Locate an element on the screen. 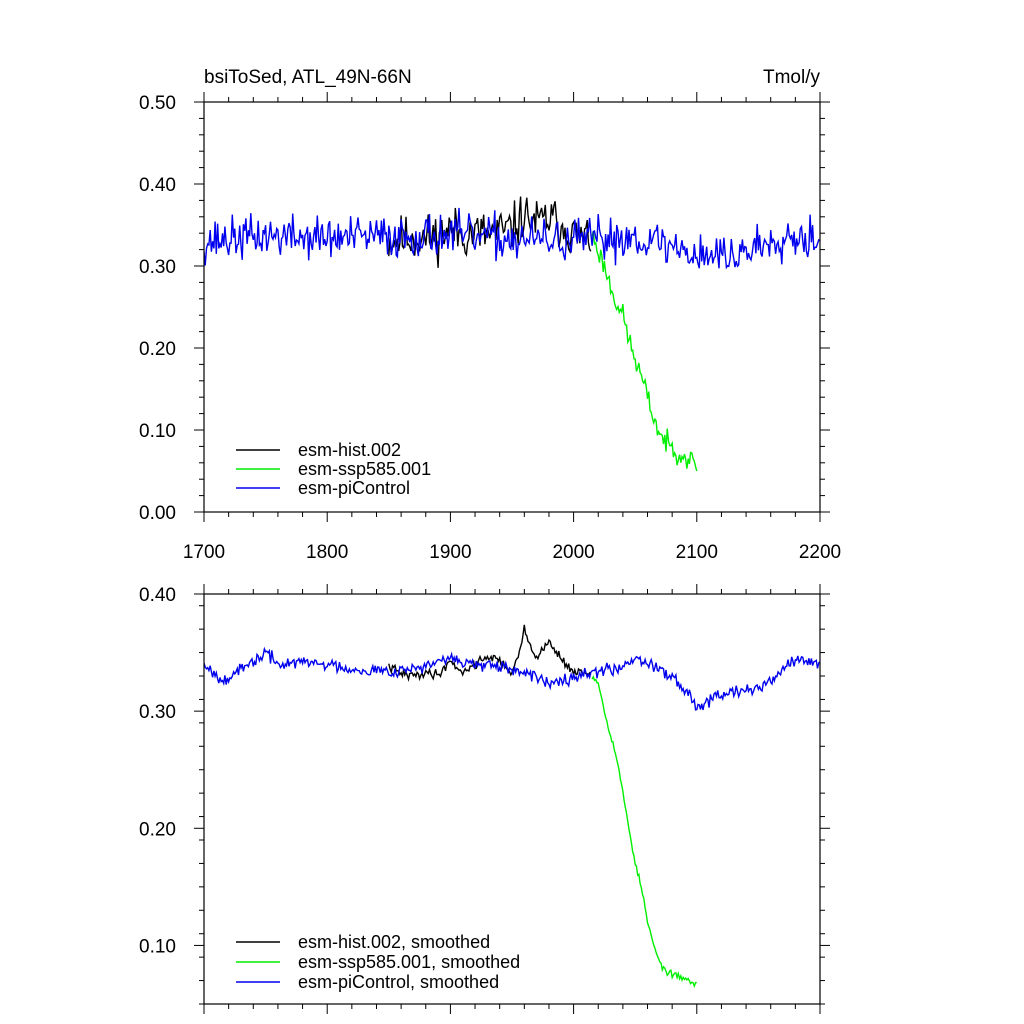 This screenshot has width=1024, height=1024. top-y-tick-label: 0.20 is located at coordinates (157, 349).